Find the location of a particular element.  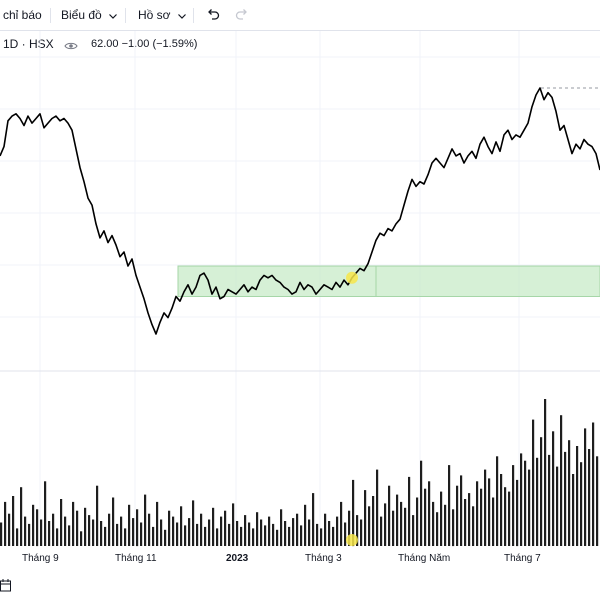

range-rect is located at coordinates (388, 281).